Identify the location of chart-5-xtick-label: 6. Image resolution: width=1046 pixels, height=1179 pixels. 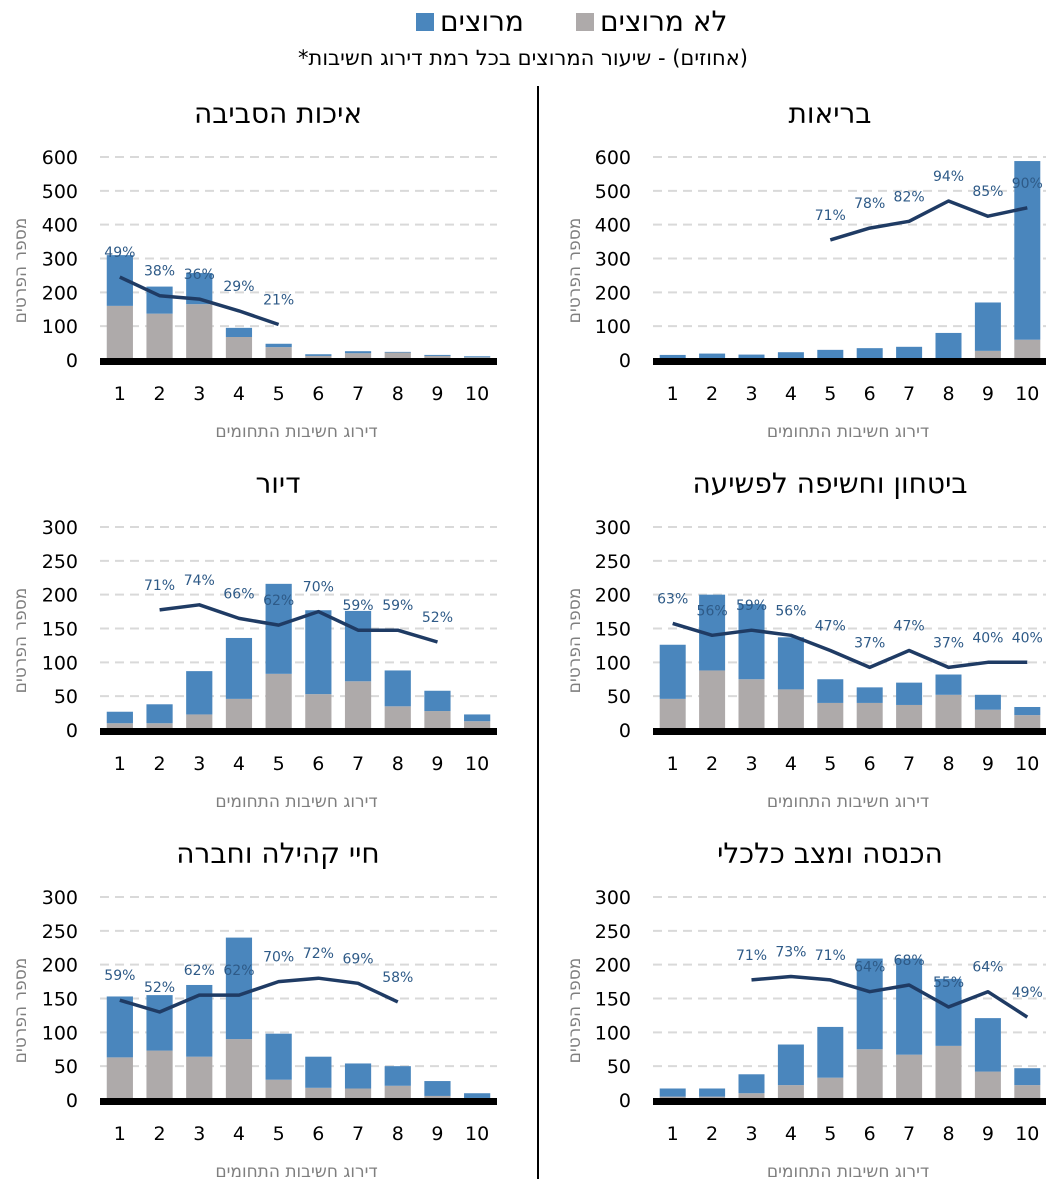
(318, 1134).